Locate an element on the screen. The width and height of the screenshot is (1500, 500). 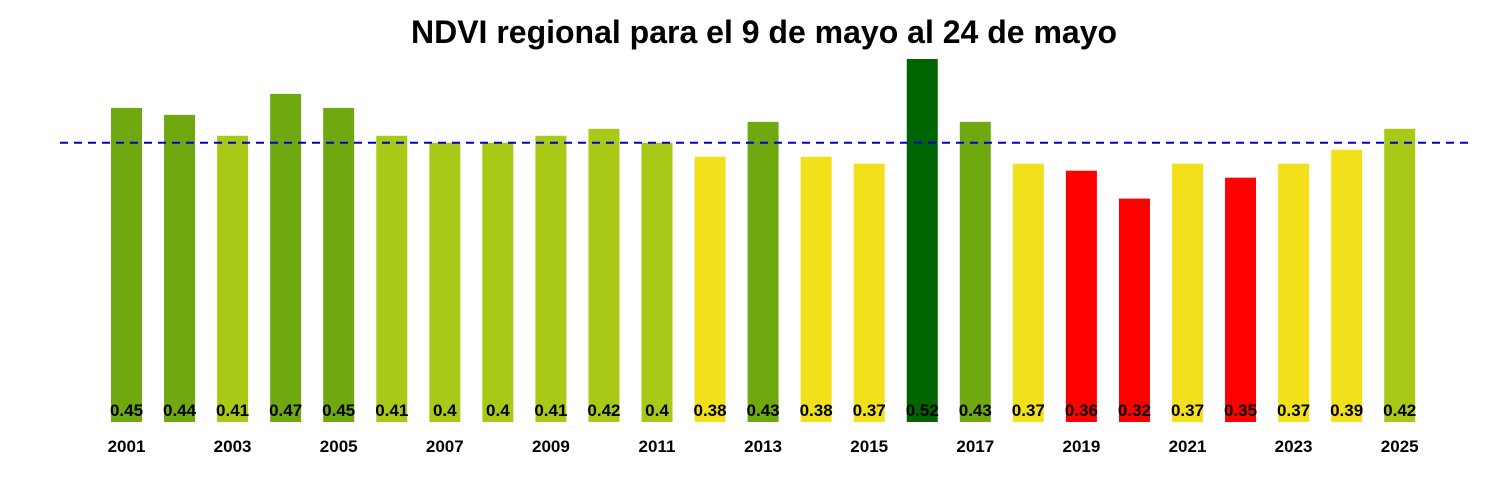
value-label-2009: 0.41 is located at coordinates (550, 410).